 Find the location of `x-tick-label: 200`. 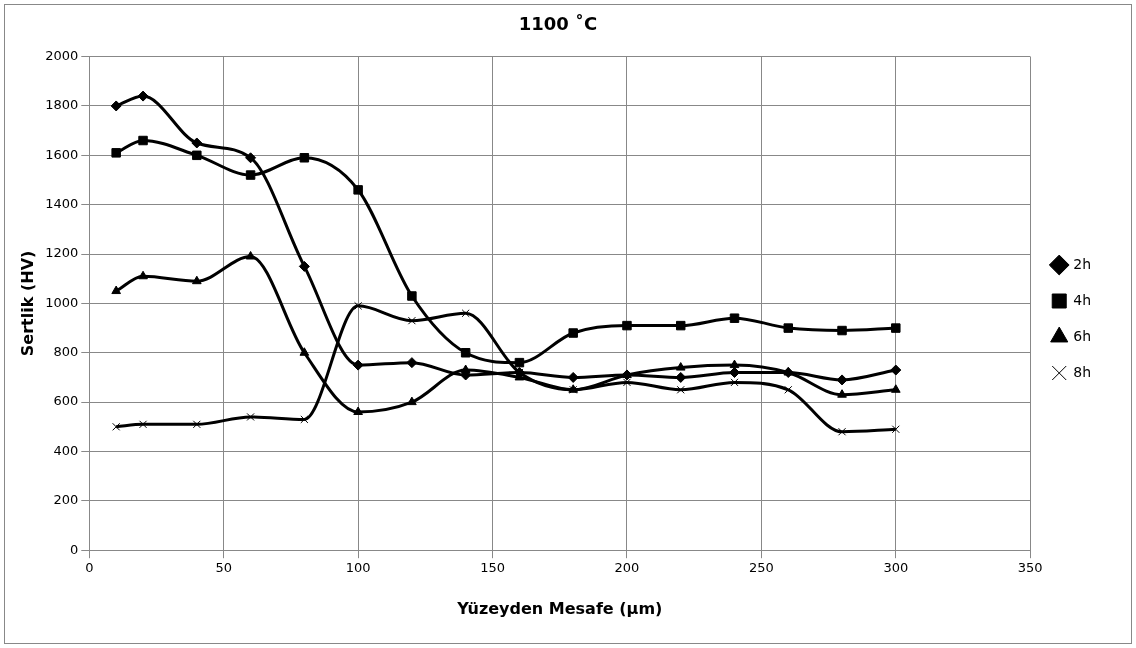

x-tick-label: 200 is located at coordinates (627, 568).